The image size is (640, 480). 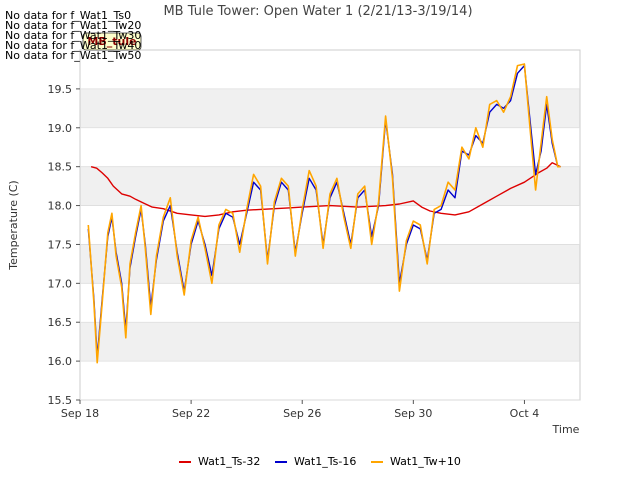 I want to click on y-tick-label: 16.0, so click(x=60, y=361).